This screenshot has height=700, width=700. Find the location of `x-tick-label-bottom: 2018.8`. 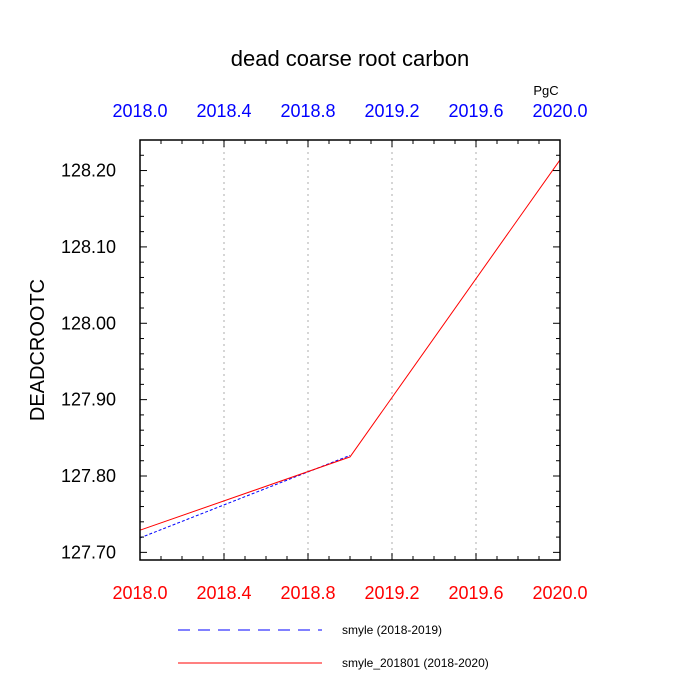

x-tick-label-bottom: 2018.8 is located at coordinates (307, 593).